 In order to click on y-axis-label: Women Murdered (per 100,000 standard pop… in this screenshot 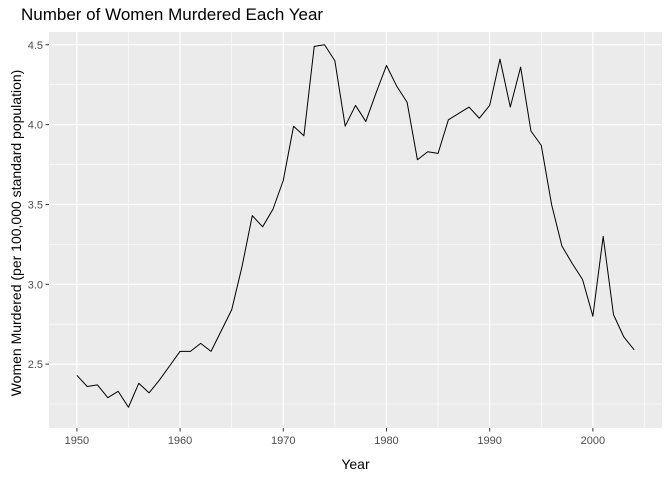, I will do `click(16, 233)`.